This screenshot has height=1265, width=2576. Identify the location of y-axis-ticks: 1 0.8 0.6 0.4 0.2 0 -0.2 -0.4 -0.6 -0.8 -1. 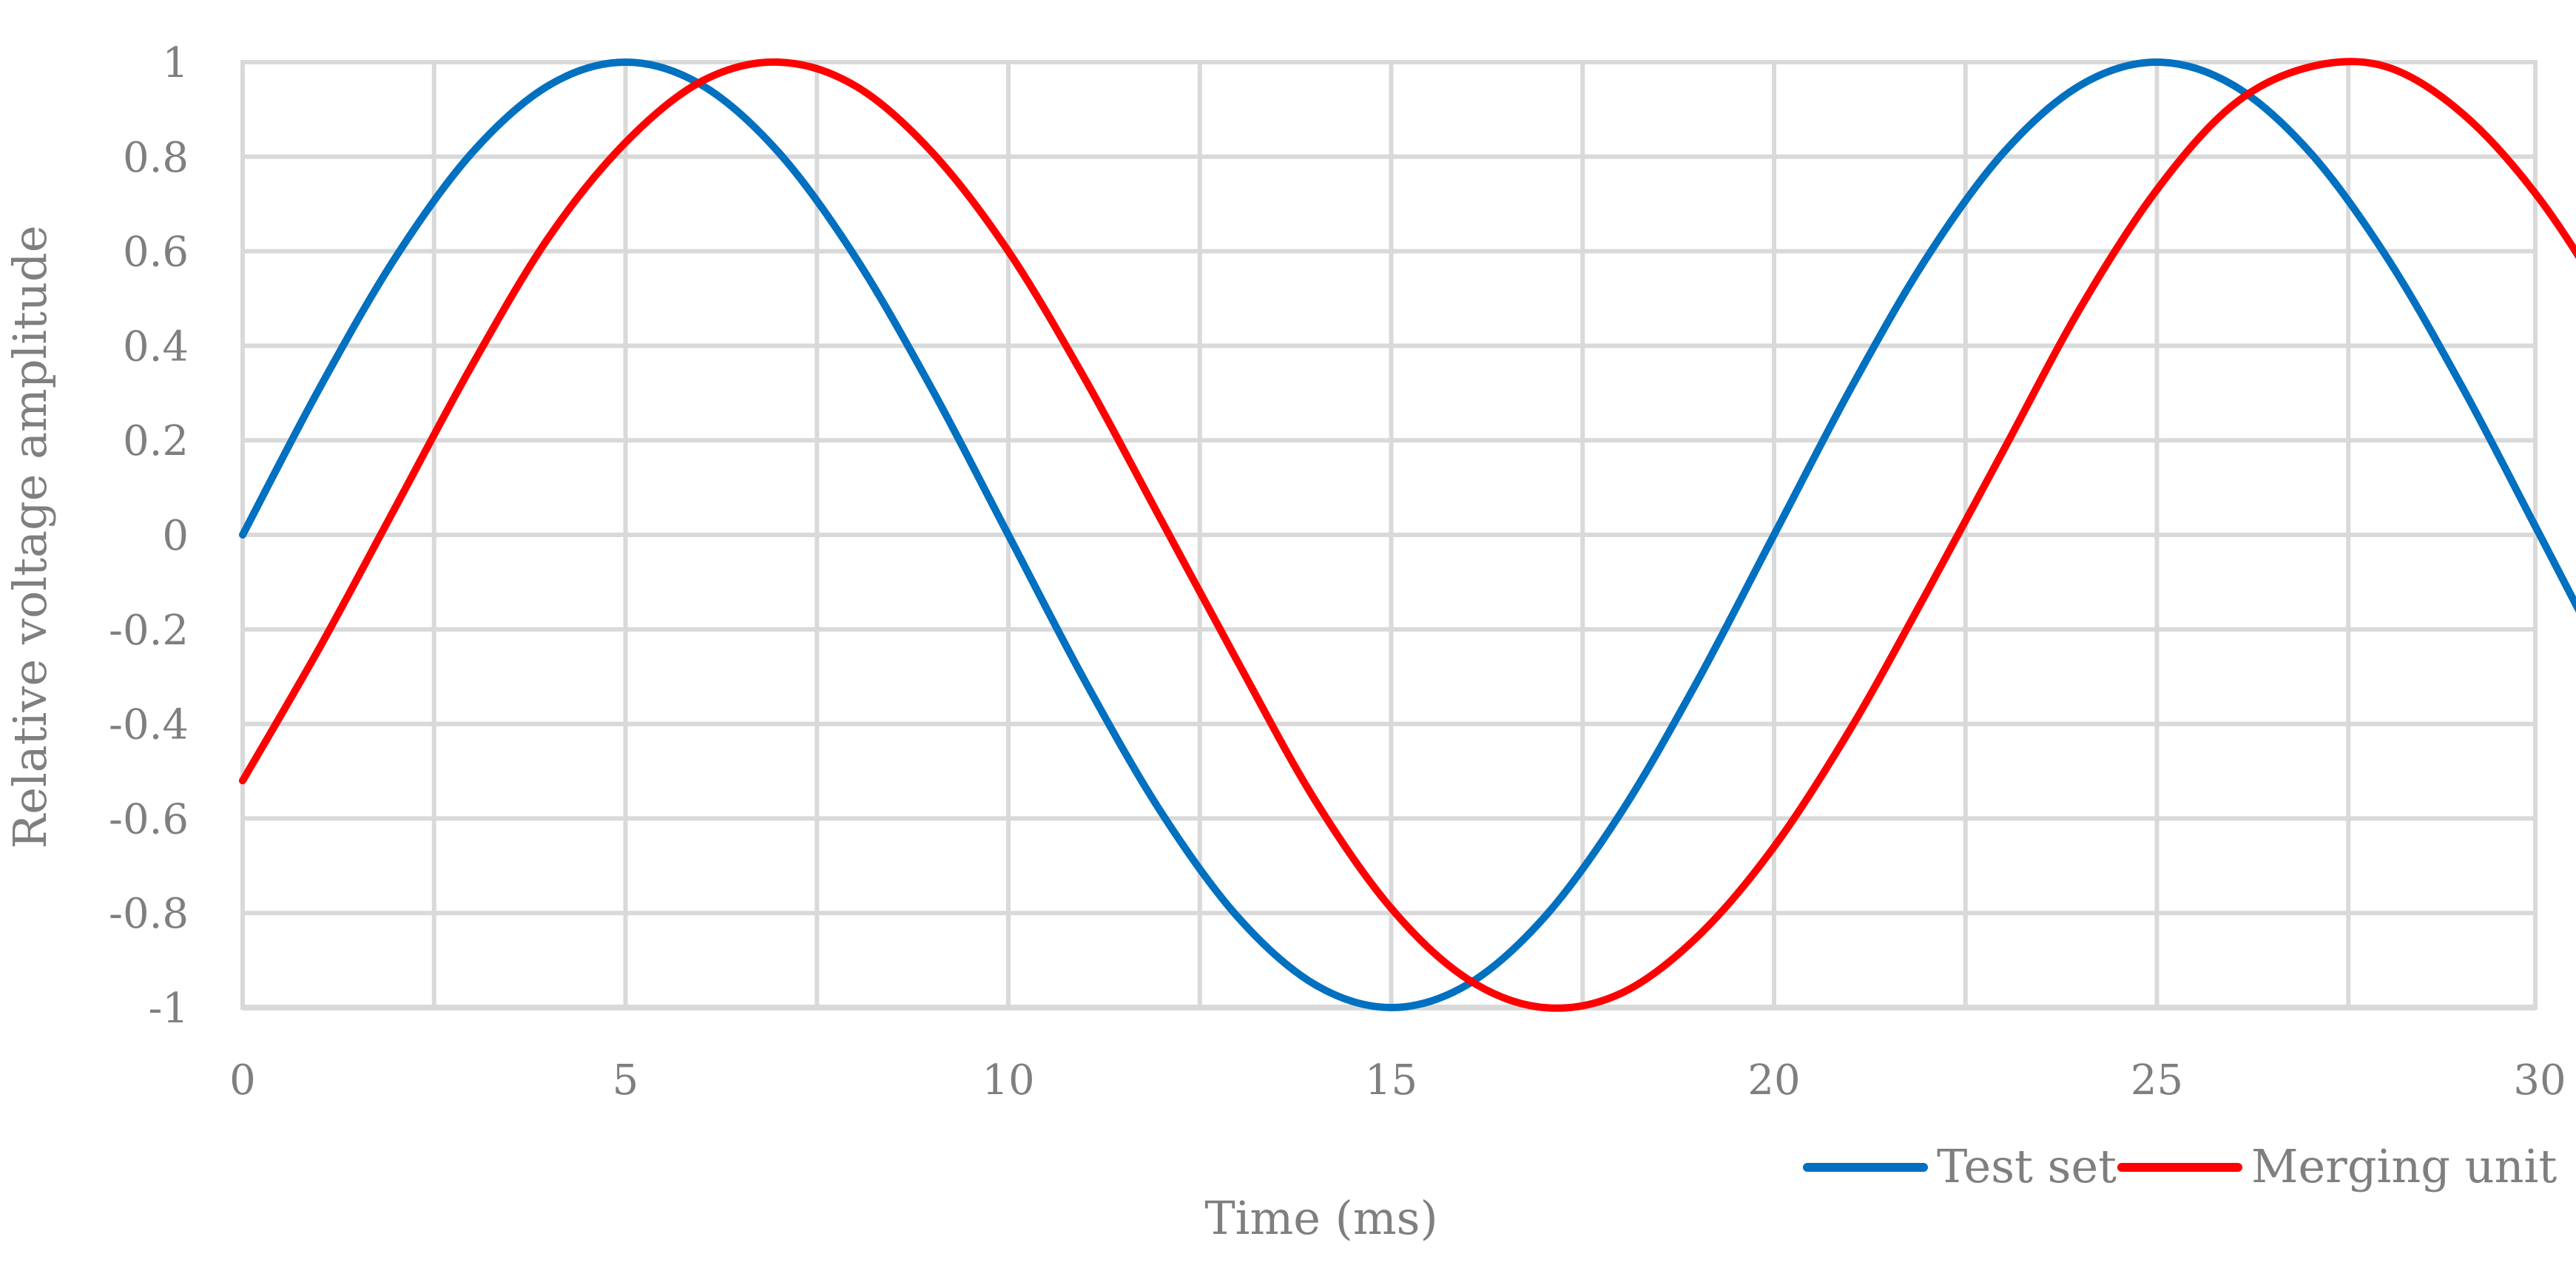
(149, 536).